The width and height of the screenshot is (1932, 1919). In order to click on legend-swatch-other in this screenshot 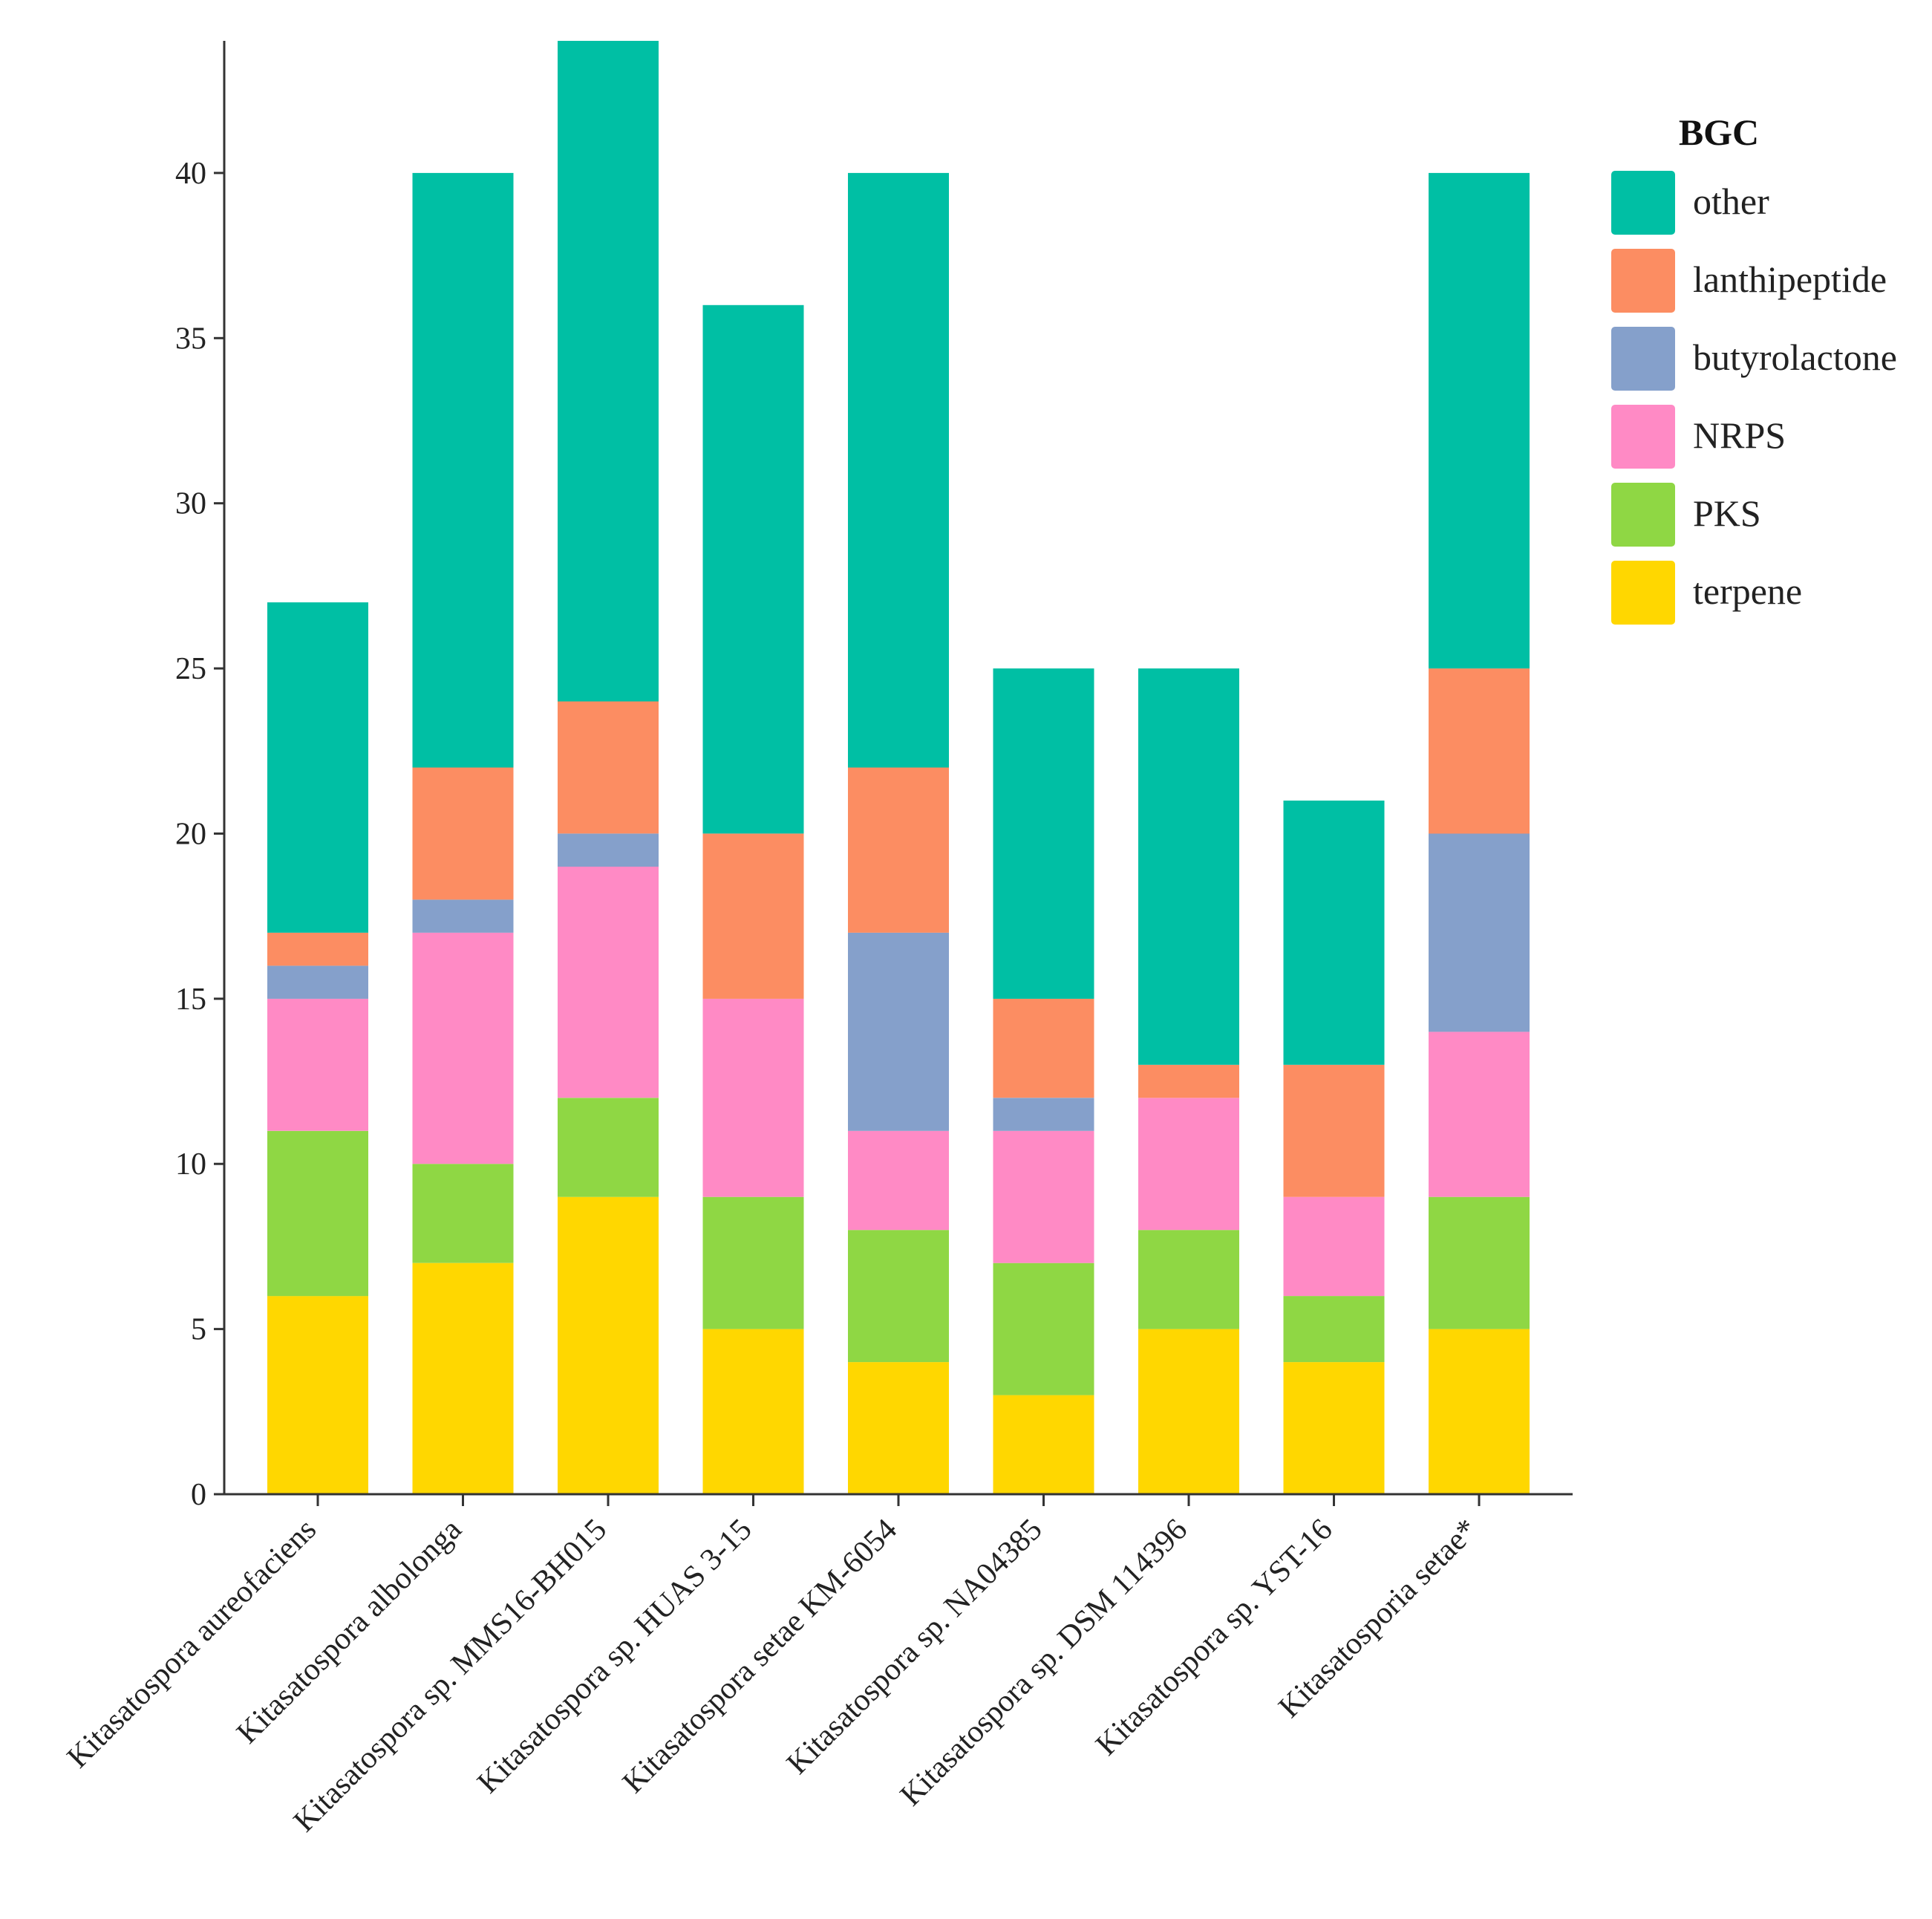, I will do `click(1643, 203)`.